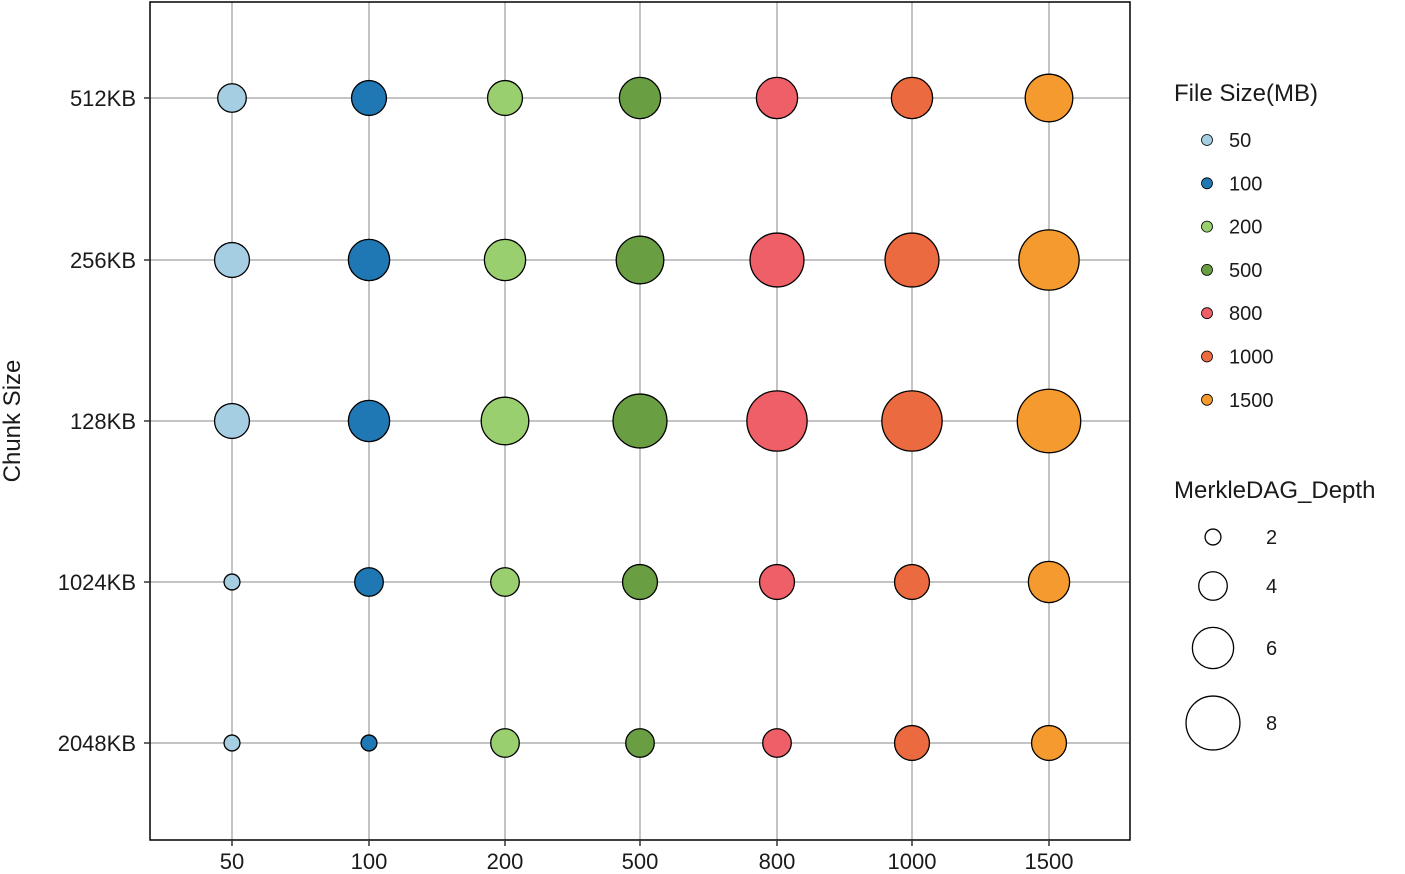 The image size is (1405, 874). What do you see at coordinates (232, 861) in the screenshot?
I see `x-tick-label: 50` at bounding box center [232, 861].